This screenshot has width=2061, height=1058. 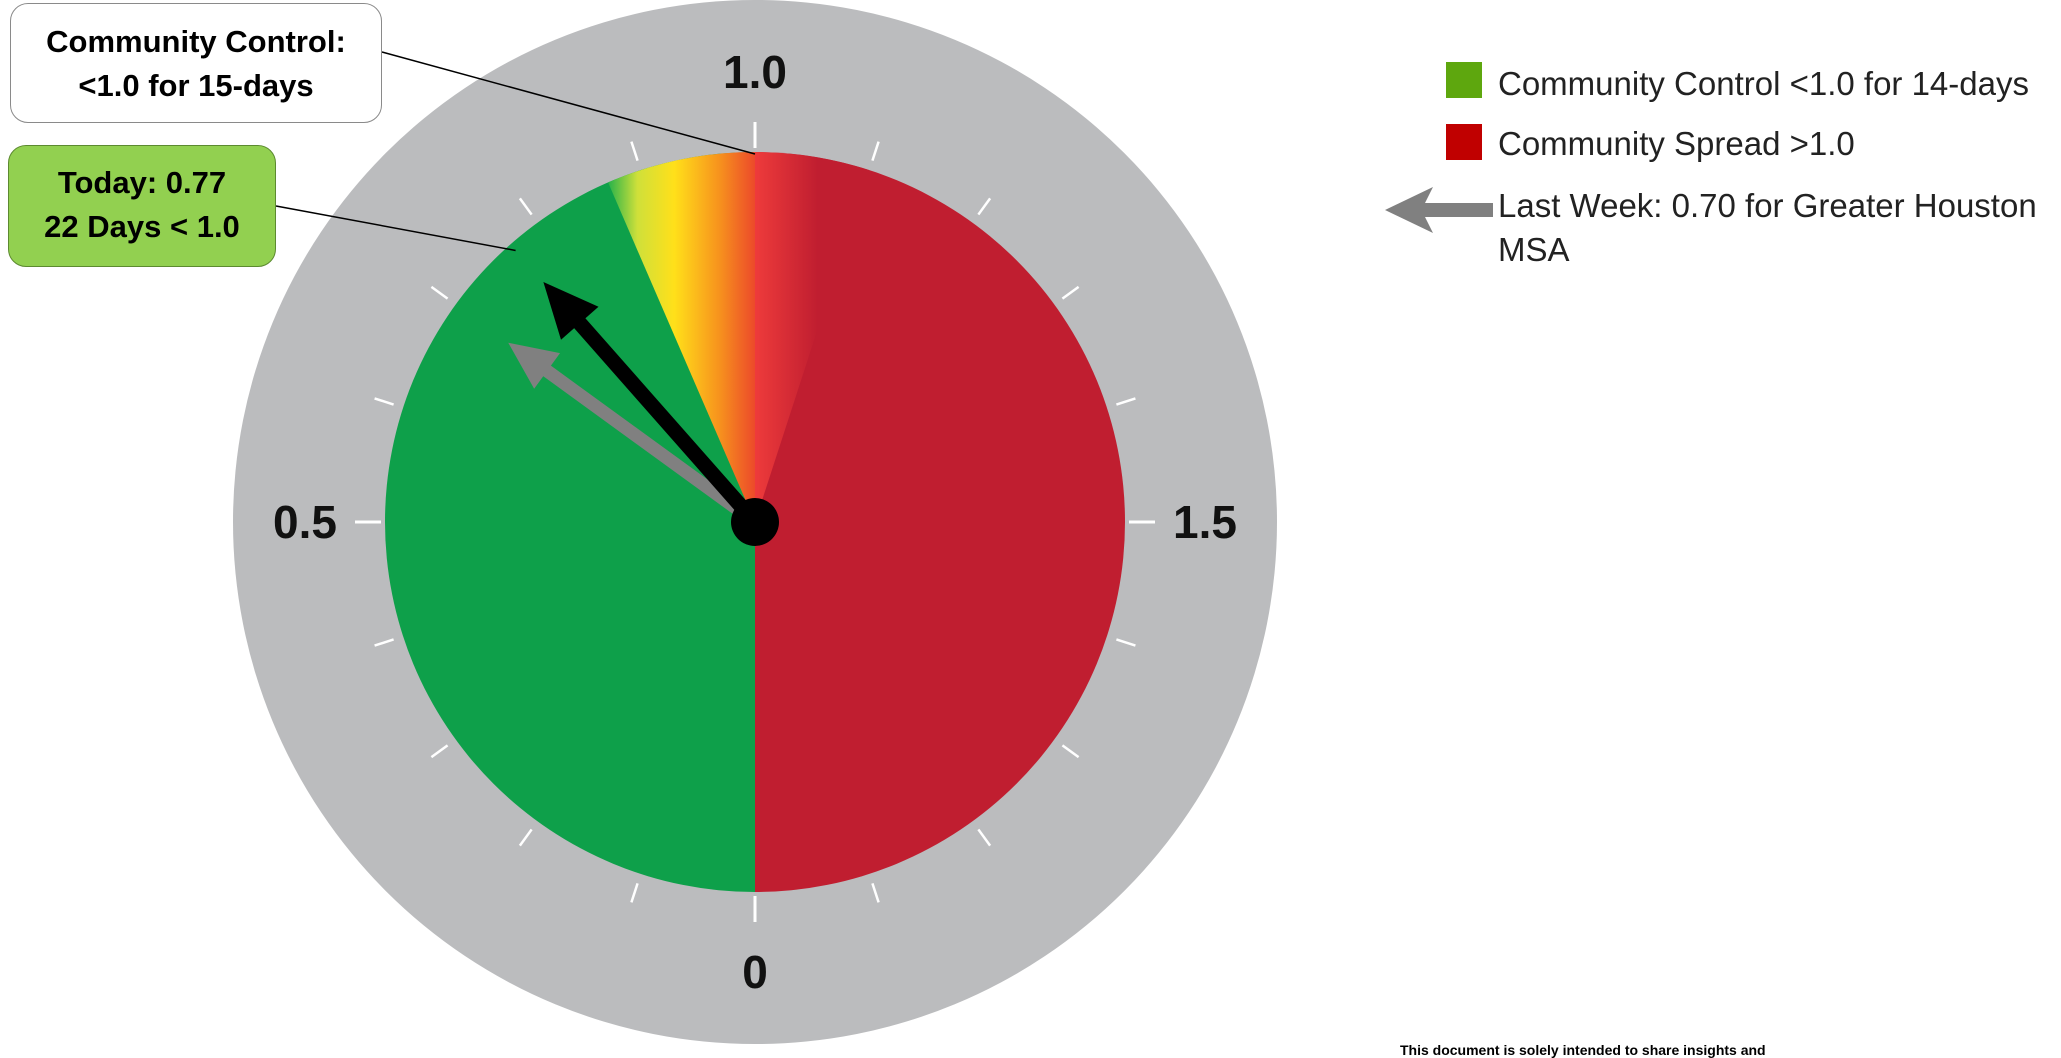 What do you see at coordinates (1205, 522) in the screenshot?
I see `gauge-tick-label: 1.5` at bounding box center [1205, 522].